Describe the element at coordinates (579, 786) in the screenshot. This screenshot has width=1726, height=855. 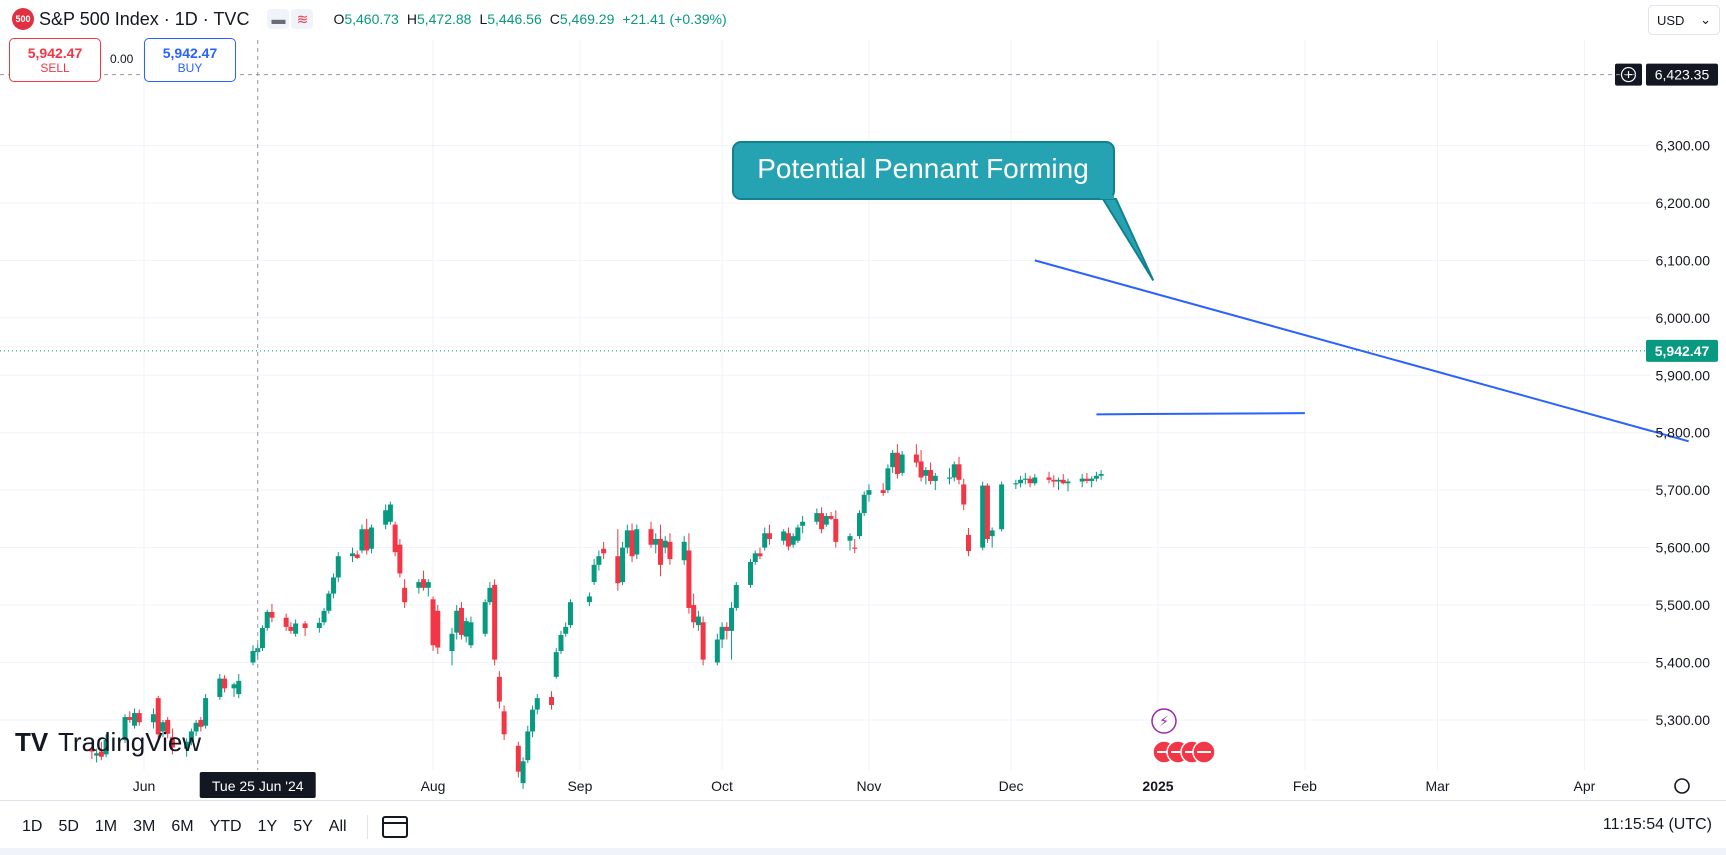
I see `time-tick-label: Sep` at that location.